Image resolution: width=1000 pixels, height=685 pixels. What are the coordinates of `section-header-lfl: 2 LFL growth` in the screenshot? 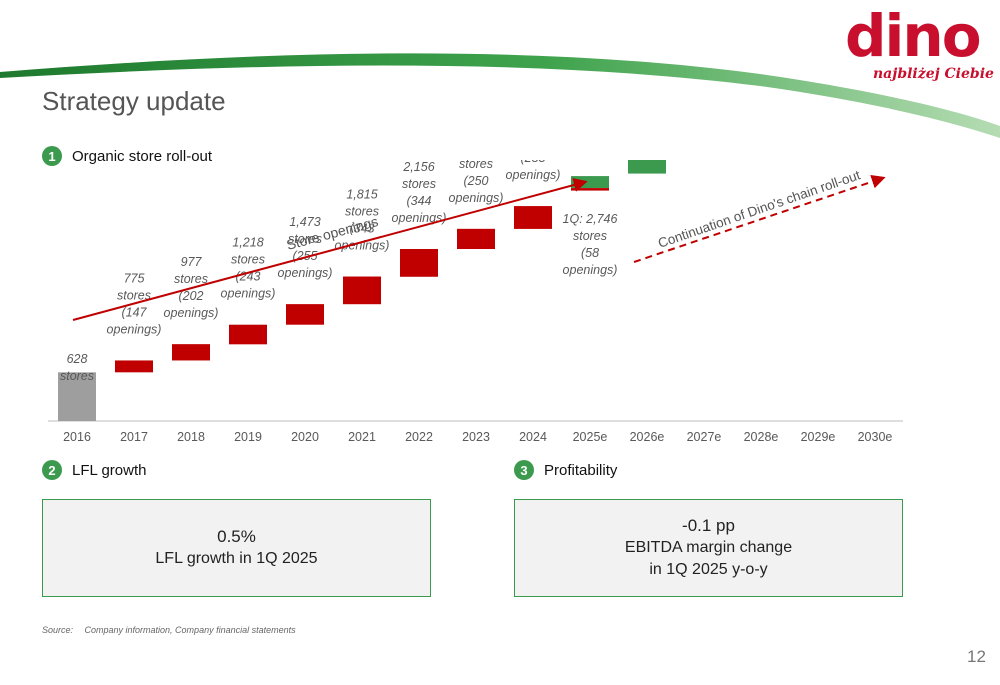 It's located at (94, 470).